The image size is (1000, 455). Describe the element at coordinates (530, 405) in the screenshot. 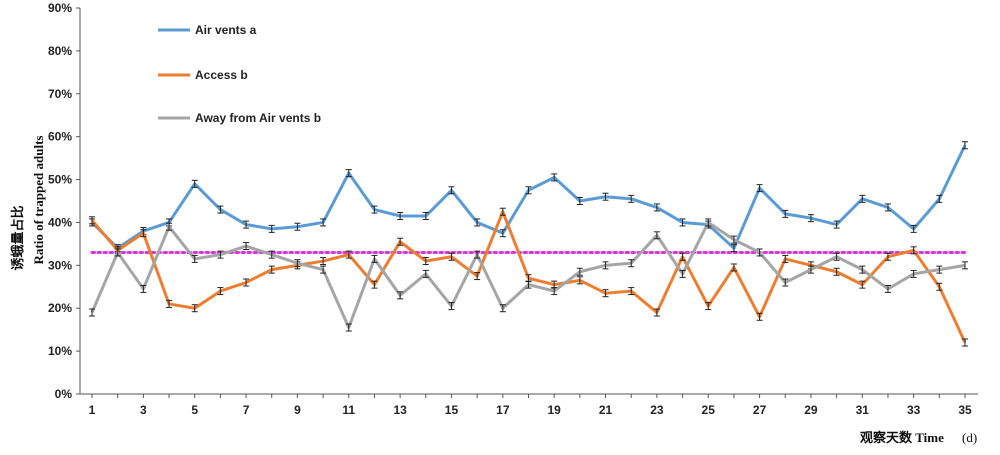

I see `x-tick-labels: 1 3 5 7 9 11 13 15 17 19 21 23 25 27 29 31 33 35` at that location.